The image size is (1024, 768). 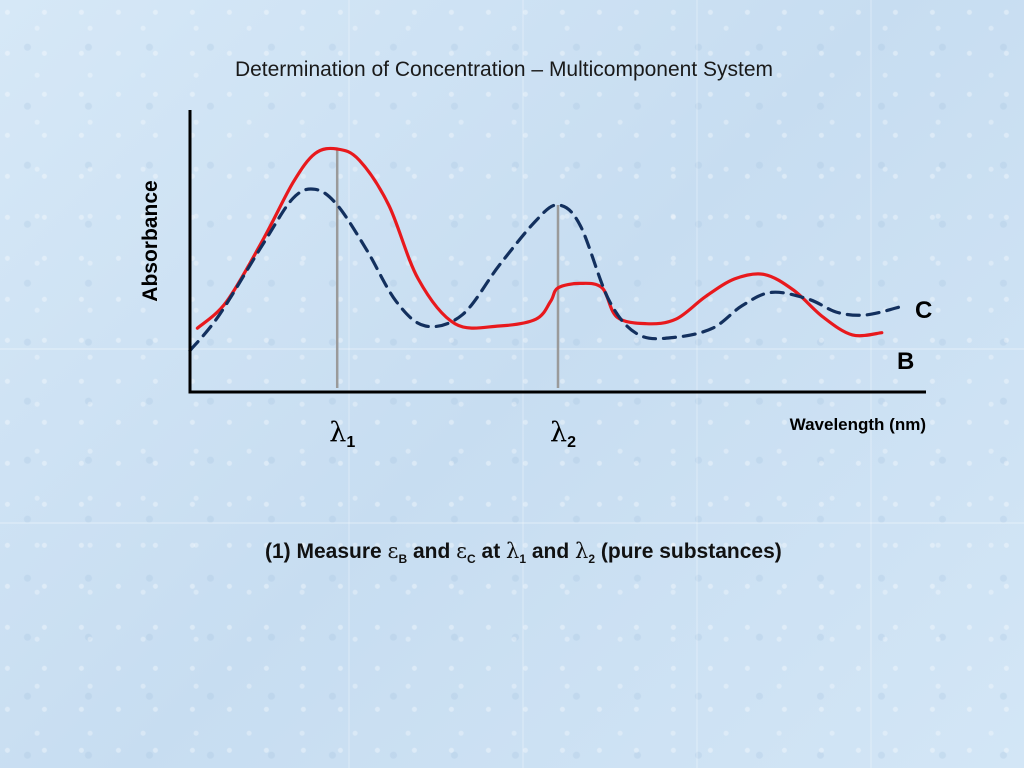 What do you see at coordinates (432, 551) in the screenshot?
I see `caption-and-1: and` at bounding box center [432, 551].